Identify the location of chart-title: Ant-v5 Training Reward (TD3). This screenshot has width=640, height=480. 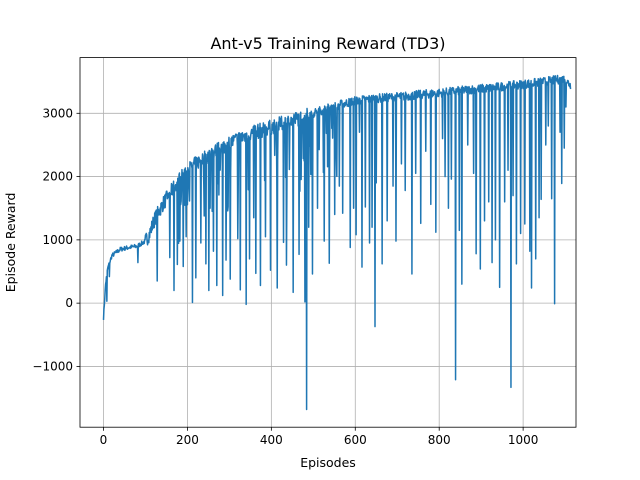
(327, 43).